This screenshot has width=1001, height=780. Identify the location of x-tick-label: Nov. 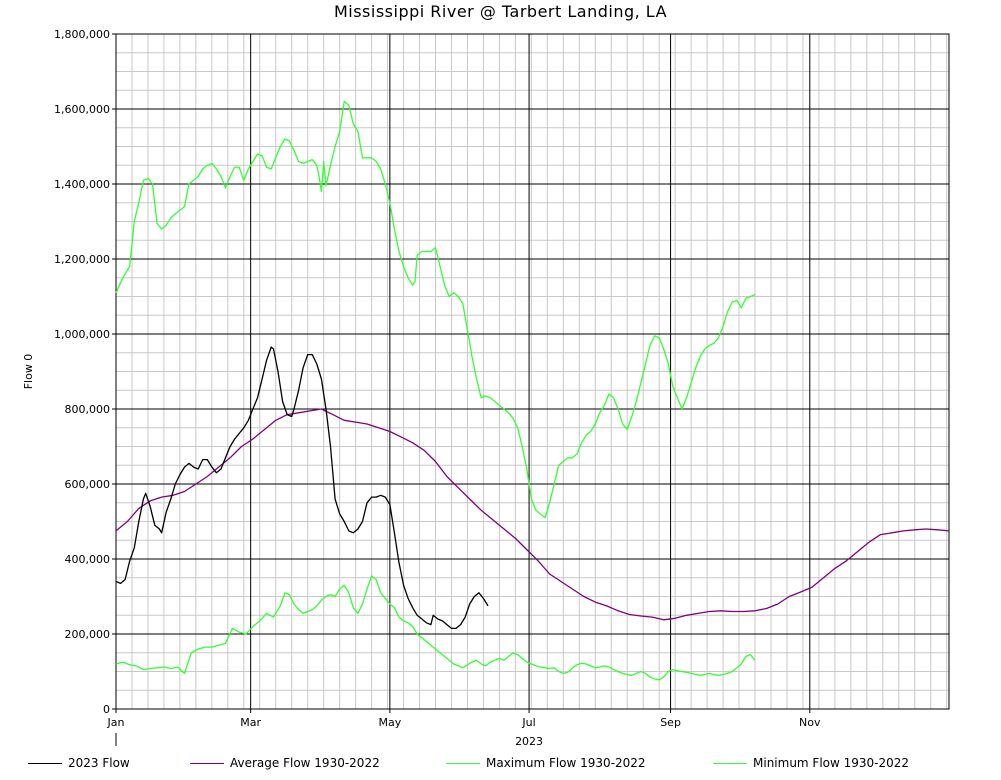
(810, 722).